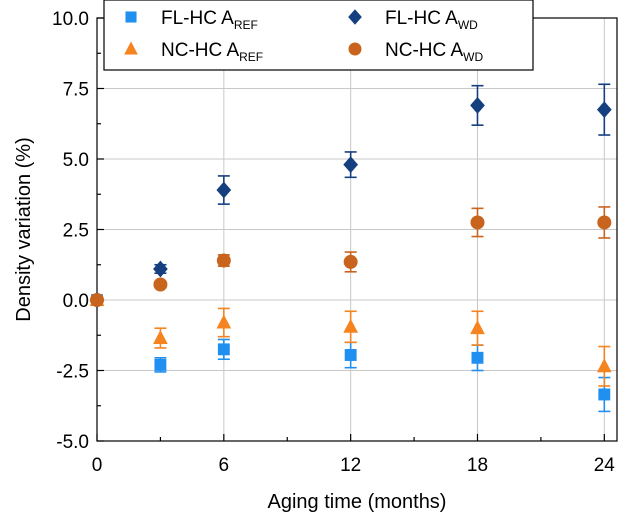 The width and height of the screenshot is (619, 521). What do you see at coordinates (357, 502) in the screenshot?
I see `x-axis-title: Aging time (months)` at bounding box center [357, 502].